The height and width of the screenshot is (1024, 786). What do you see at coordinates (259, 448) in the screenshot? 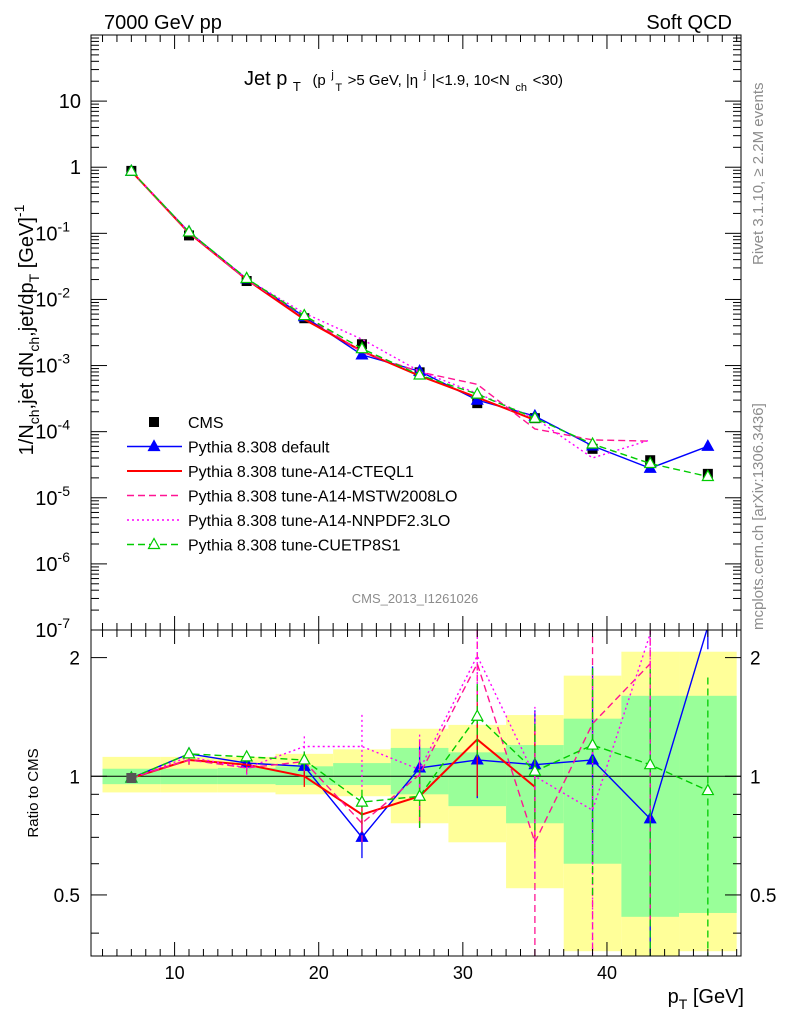
I see `legend-label-pythia-8-308-default: Pythia 8.308 default` at bounding box center [259, 448].